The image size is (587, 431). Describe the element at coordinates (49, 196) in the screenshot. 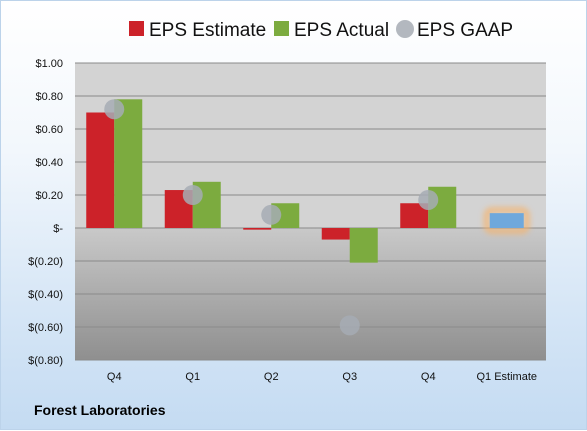

I see `y-tick-label: $0.20` at that location.